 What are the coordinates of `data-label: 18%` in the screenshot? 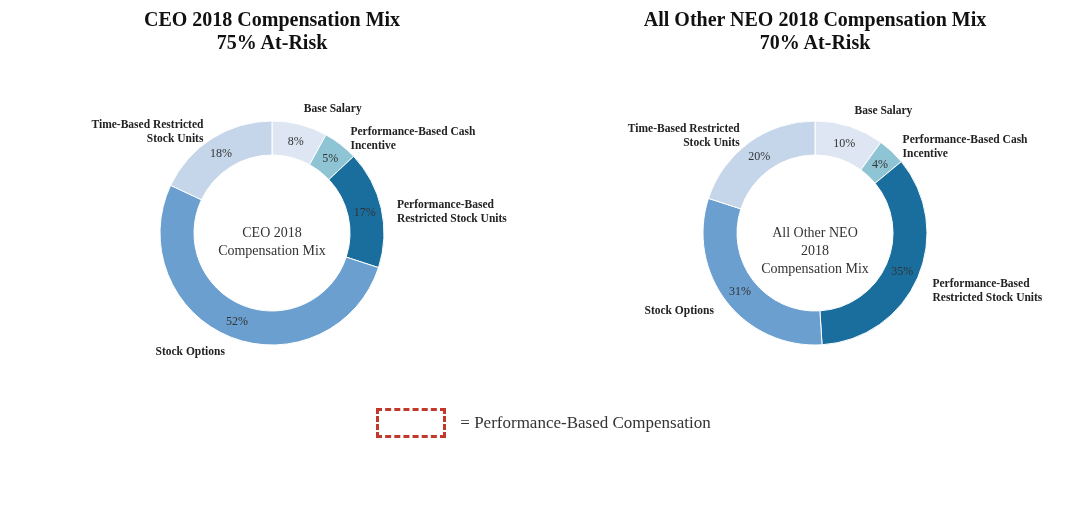 It's located at (220, 152).